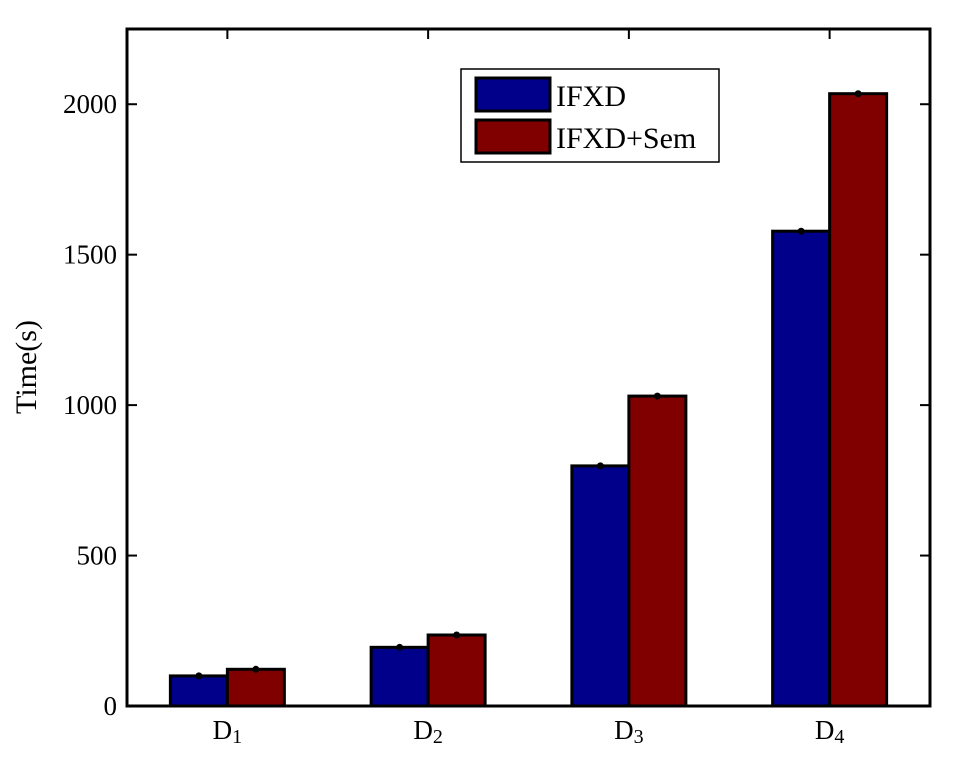 This screenshot has width=965, height=763. Describe the element at coordinates (591, 96) in the screenshot. I see `legend-label-1: IFXD` at that location.